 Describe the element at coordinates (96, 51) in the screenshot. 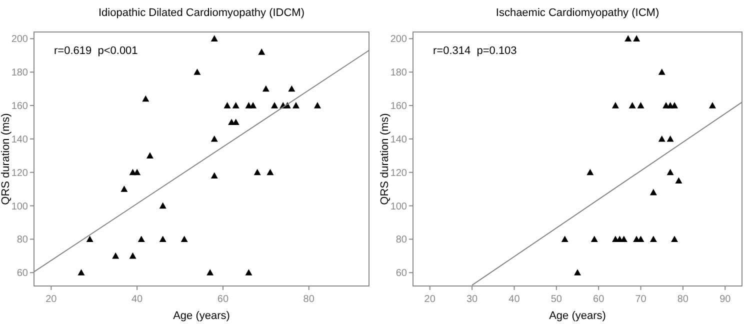

I see `annotation: r=0.619 p<0.001` at that location.